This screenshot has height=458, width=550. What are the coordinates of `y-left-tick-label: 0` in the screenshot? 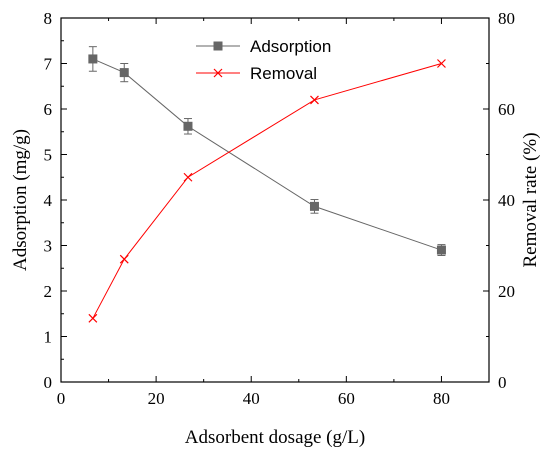 It's located at (48, 382).